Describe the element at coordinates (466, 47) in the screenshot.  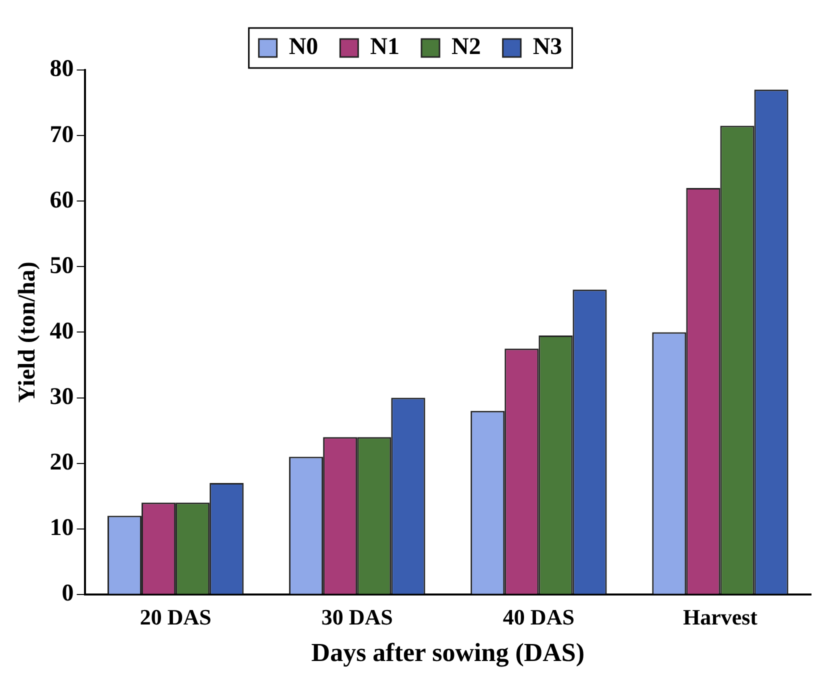
I see `legend-label: N2` at that location.